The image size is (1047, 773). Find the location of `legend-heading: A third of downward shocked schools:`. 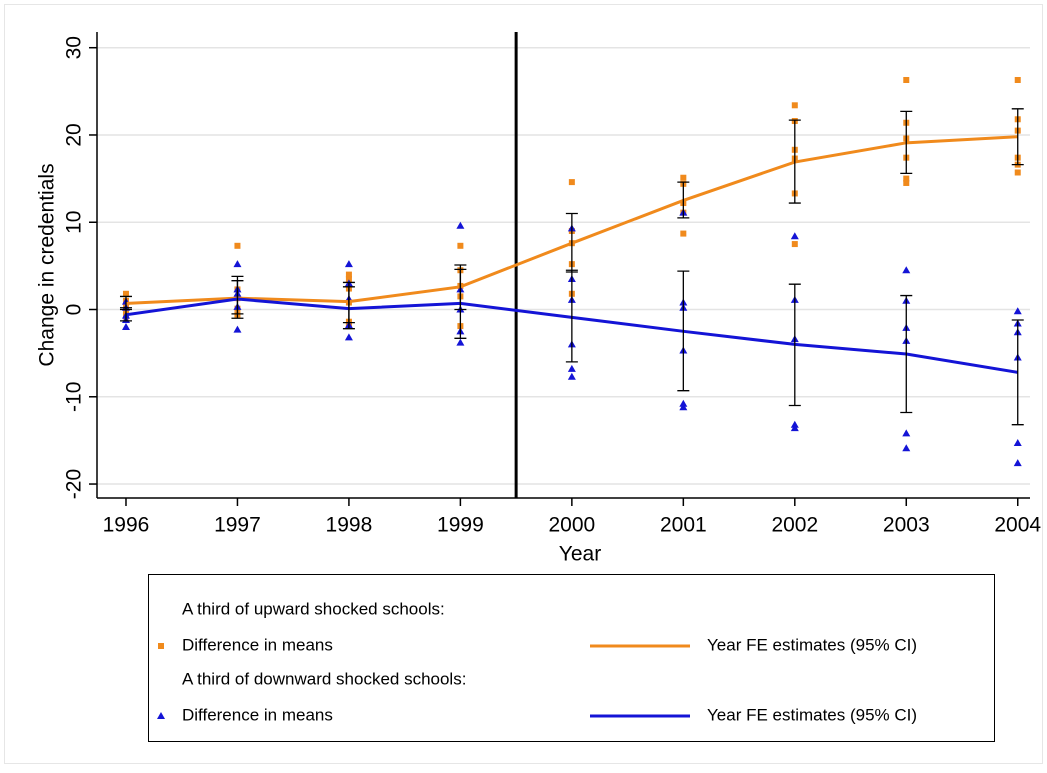

legend-heading: A third of downward shocked schools: is located at coordinates (324, 678).